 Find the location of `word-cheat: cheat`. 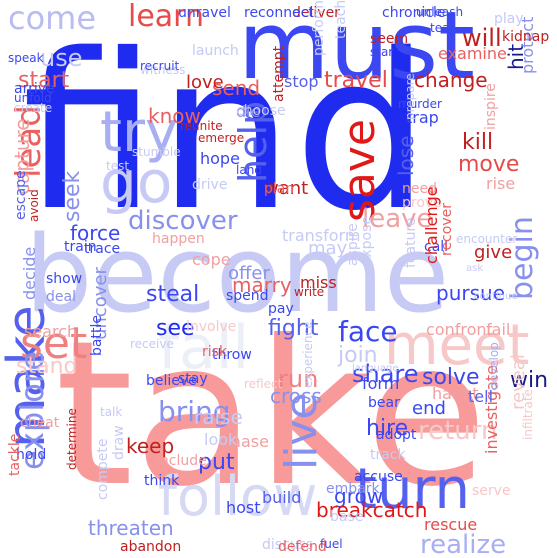

word-cheat: cheat is located at coordinates (40, 423).